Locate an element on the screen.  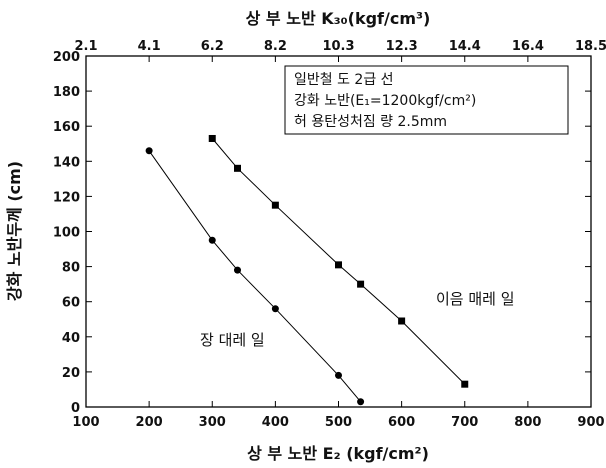
x2-tick-label: 8.2 is located at coordinates (275, 46).